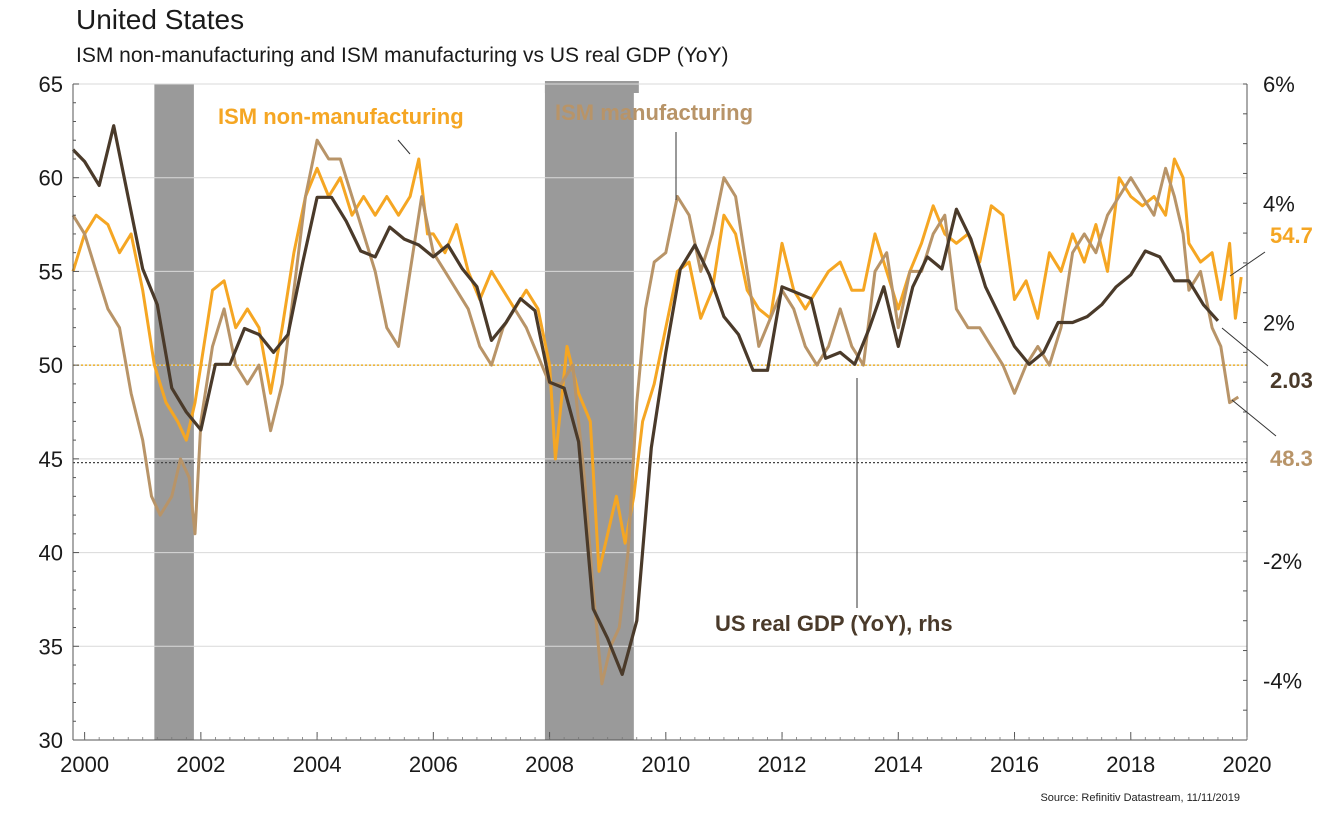  Describe the element at coordinates (1245, 347) in the screenshot. I see `end-leader-gdp` at that location.